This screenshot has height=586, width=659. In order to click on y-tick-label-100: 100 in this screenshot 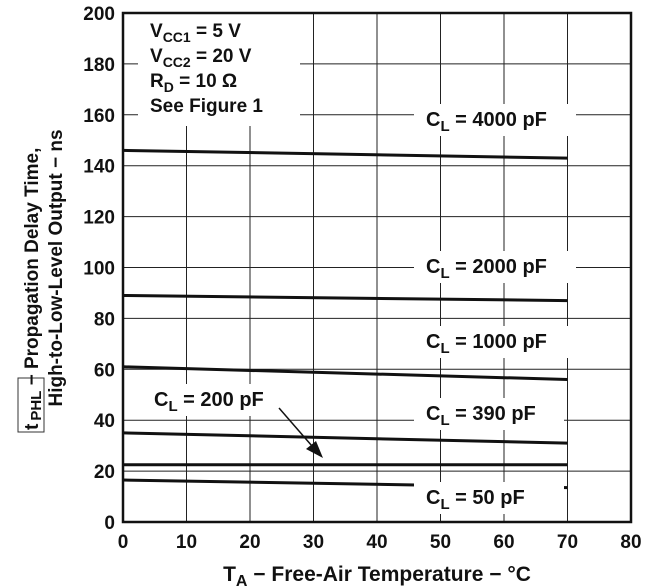, I will do `click(99, 269)`.